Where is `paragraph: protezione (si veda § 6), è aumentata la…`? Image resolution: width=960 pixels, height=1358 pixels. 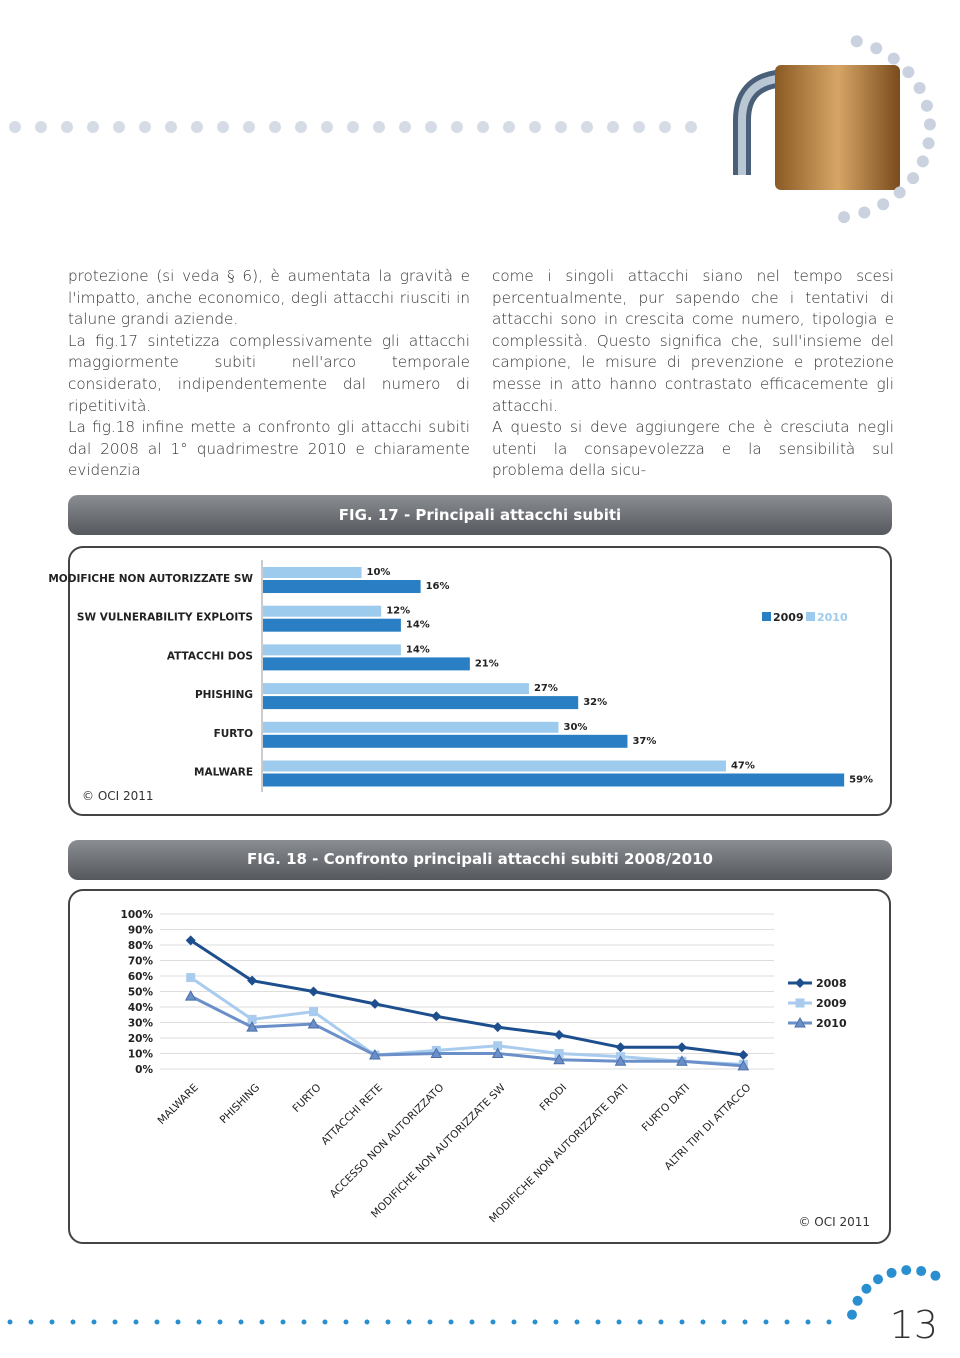 paragraph: protezione (si veda § 6), è aumentata la… is located at coordinates (269, 298).